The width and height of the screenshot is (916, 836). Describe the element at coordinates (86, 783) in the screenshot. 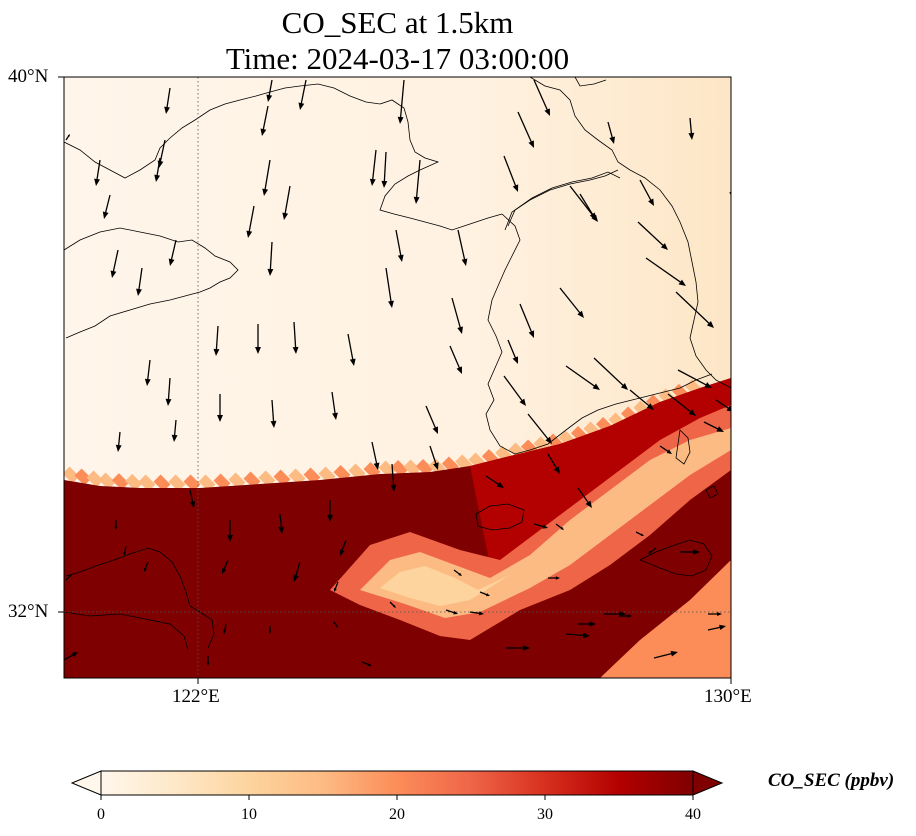

I see `colorbar-extend-low` at that location.